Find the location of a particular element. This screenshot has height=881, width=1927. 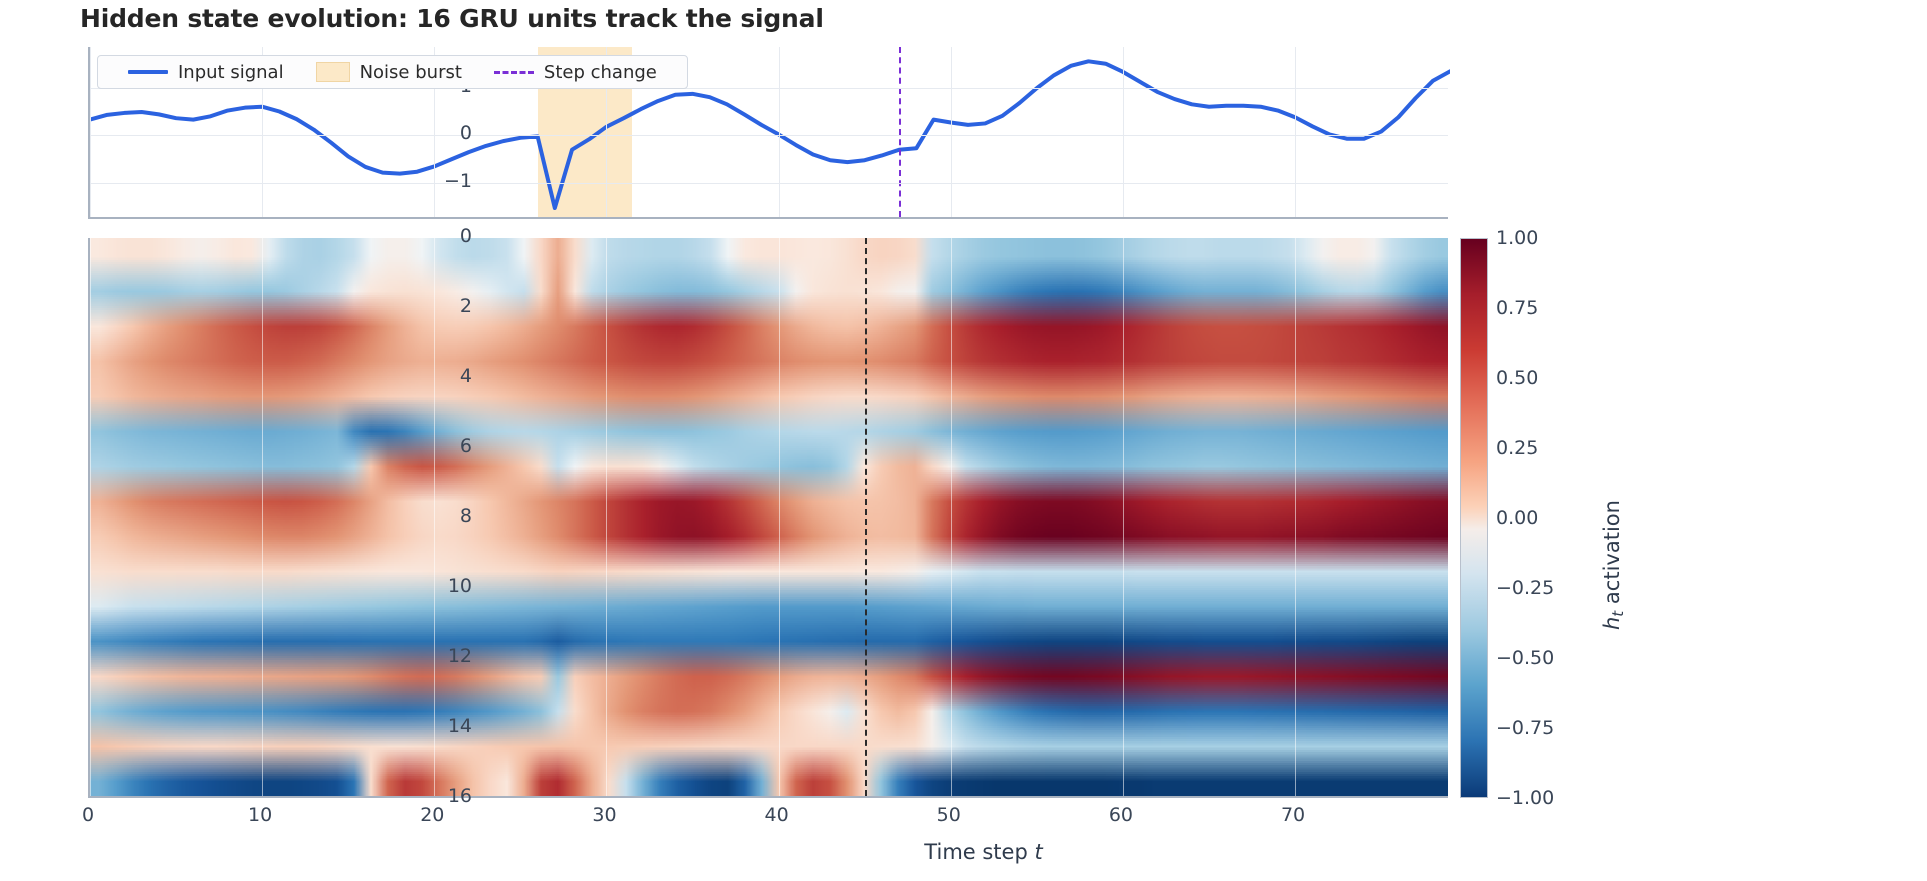

heatmap-ytick-label: 6 is located at coordinates (465, 446).